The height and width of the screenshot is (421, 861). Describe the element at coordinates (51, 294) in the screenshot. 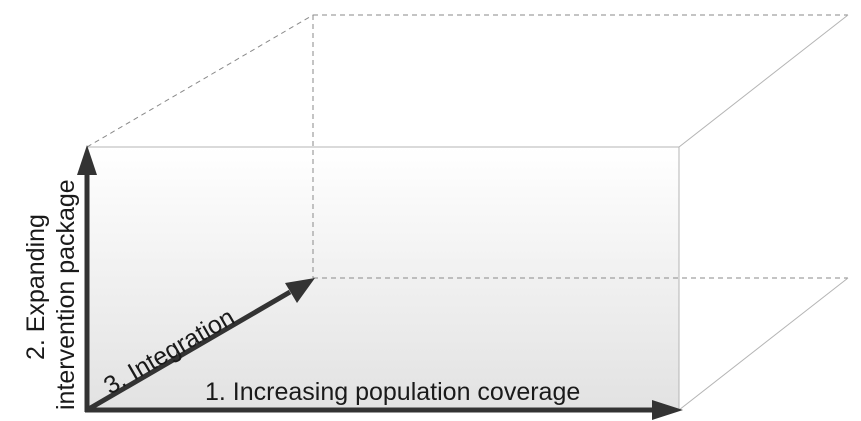

I see `y-axis-label: 2. Expanding intervention package` at that location.